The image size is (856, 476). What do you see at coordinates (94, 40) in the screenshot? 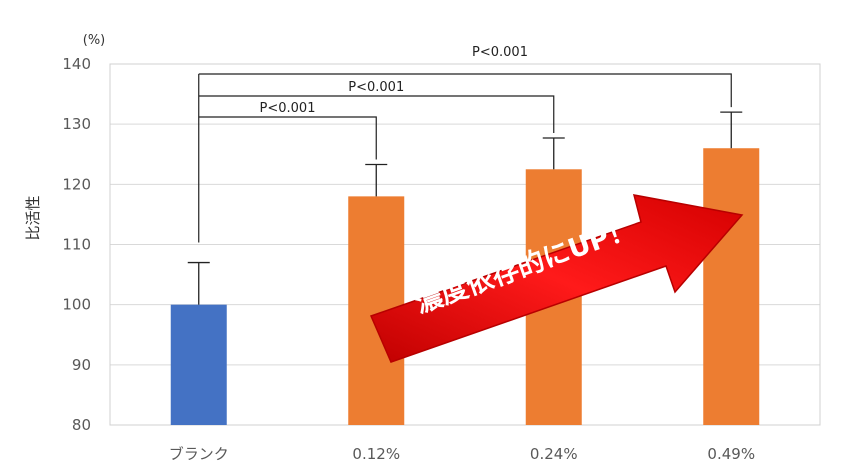
I see `y-axis-unit: (%)` at bounding box center [94, 40].